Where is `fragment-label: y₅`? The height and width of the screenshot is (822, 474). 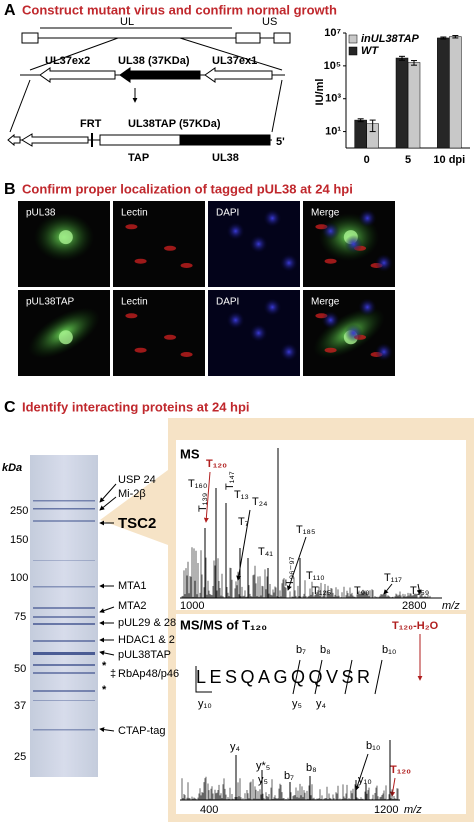 fragment-label: y₅ is located at coordinates (297, 704).